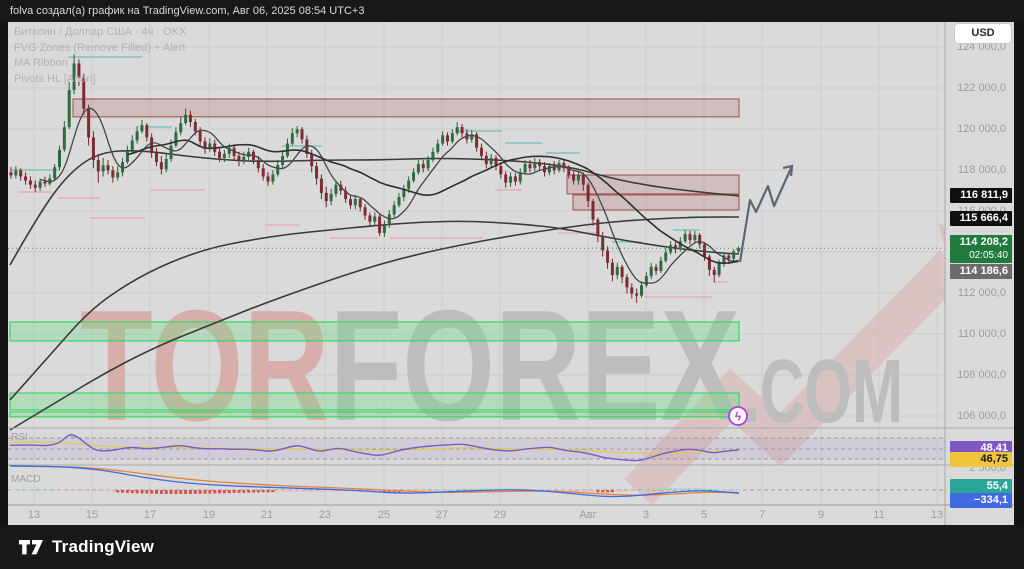  Describe the element at coordinates (981, 249) in the screenshot. I see `last-price-badge: 114 208,2 02:05:40` at that location.